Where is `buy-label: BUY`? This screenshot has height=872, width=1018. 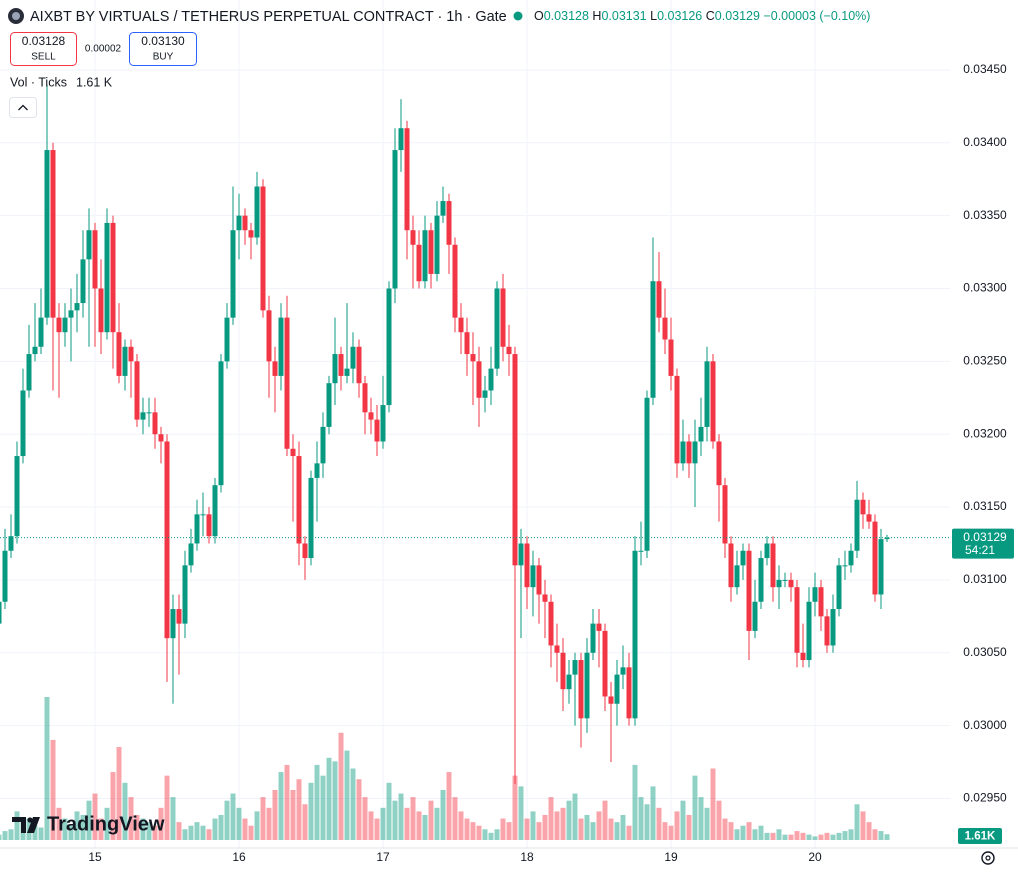 buy-label: BUY is located at coordinates (163, 57).